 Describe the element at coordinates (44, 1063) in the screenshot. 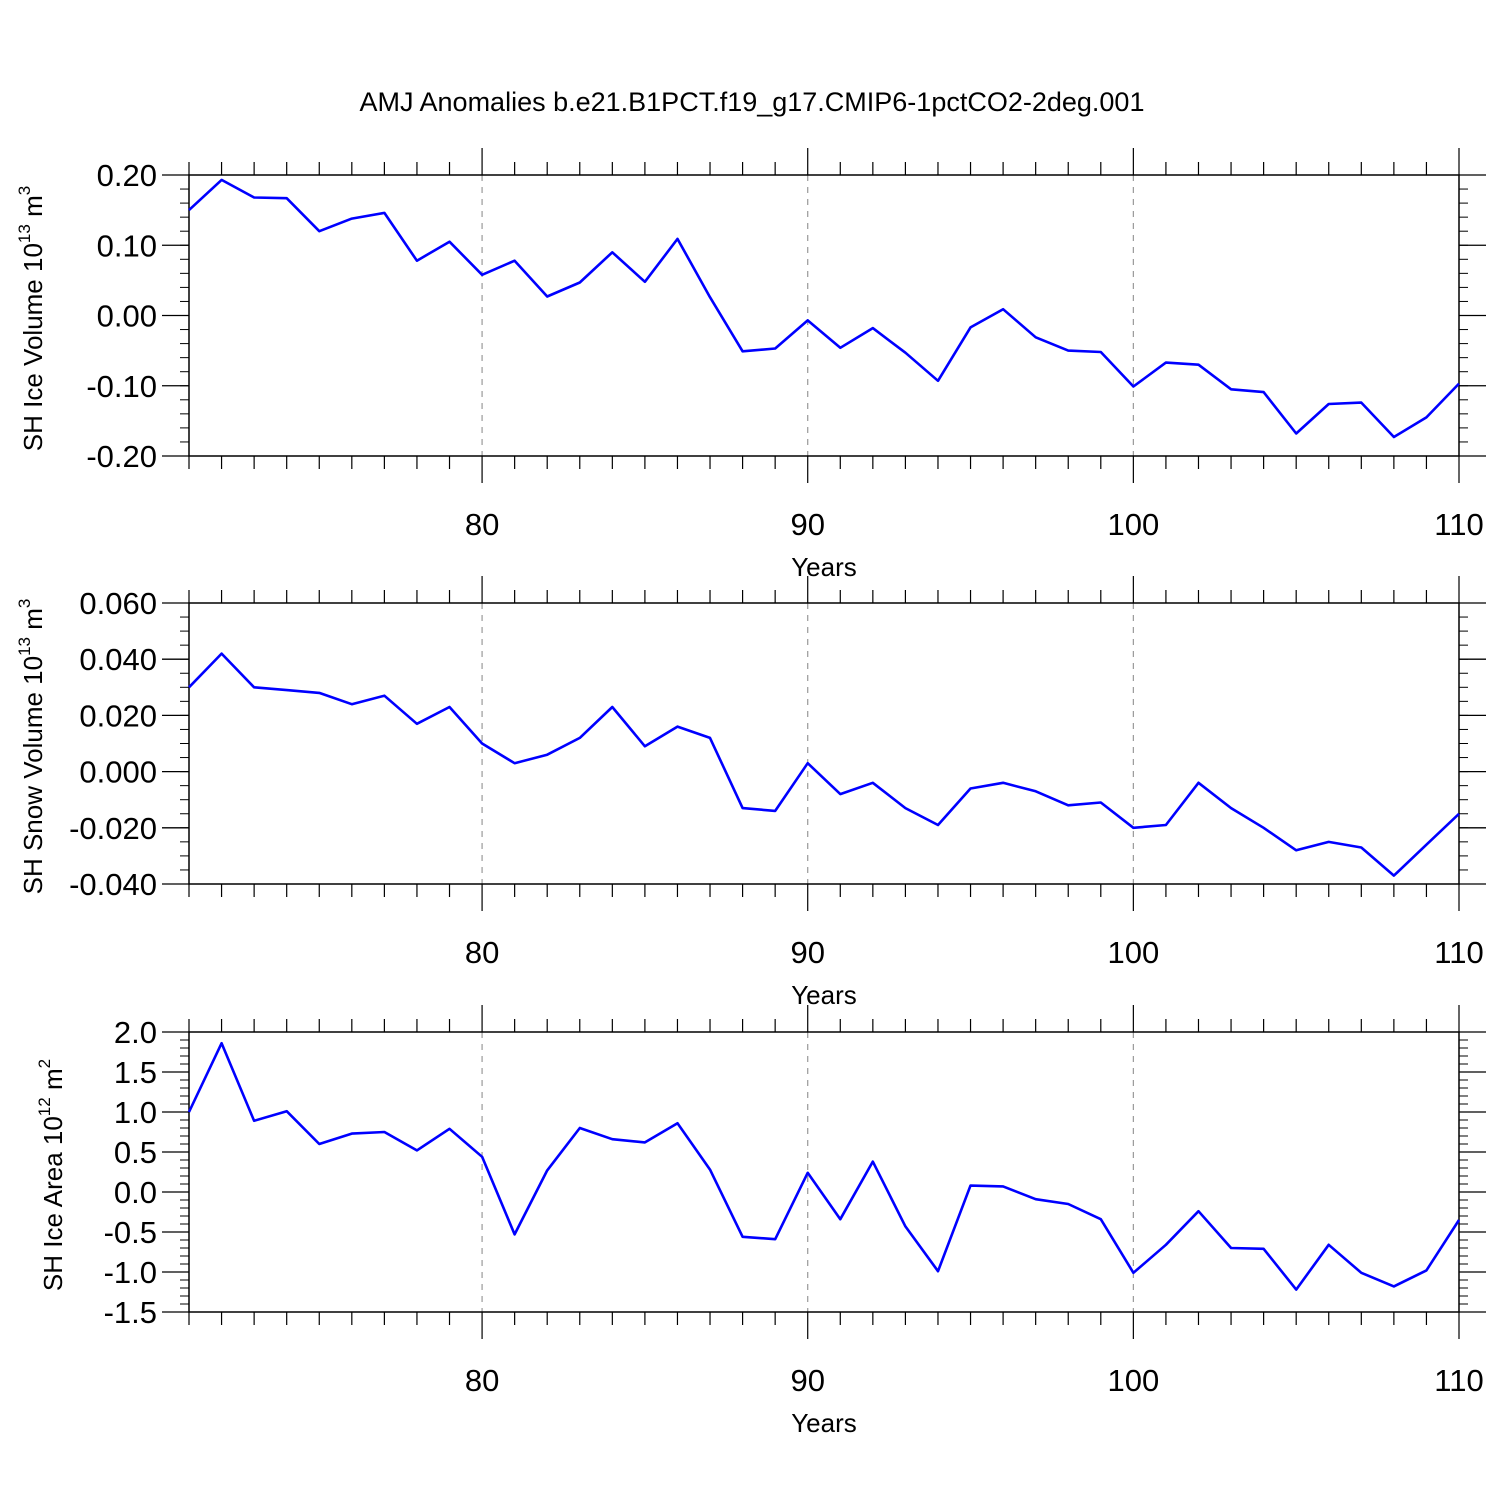

I see `y-axis-label-part: 2` at that location.